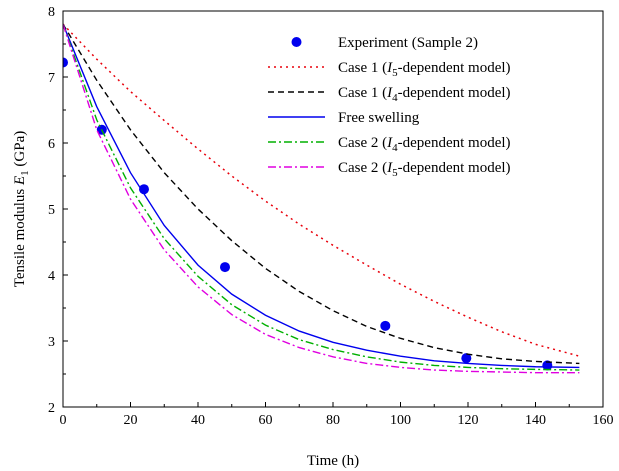  What do you see at coordinates (603, 420) in the screenshot?
I see `x-tick-label: 160` at bounding box center [603, 420].